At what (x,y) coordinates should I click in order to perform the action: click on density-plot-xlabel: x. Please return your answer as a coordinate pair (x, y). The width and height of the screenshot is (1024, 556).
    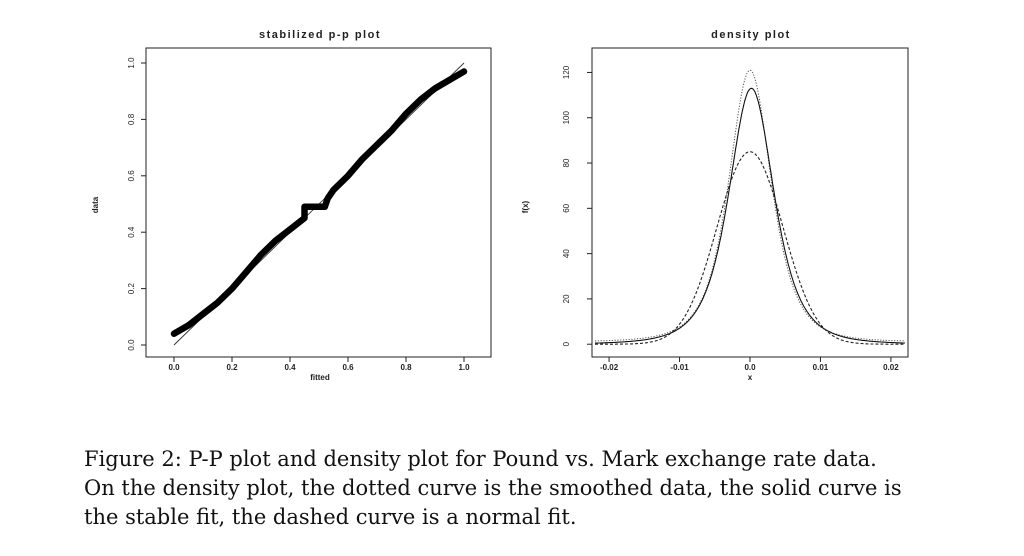
    Looking at the image, I should click on (750, 377).